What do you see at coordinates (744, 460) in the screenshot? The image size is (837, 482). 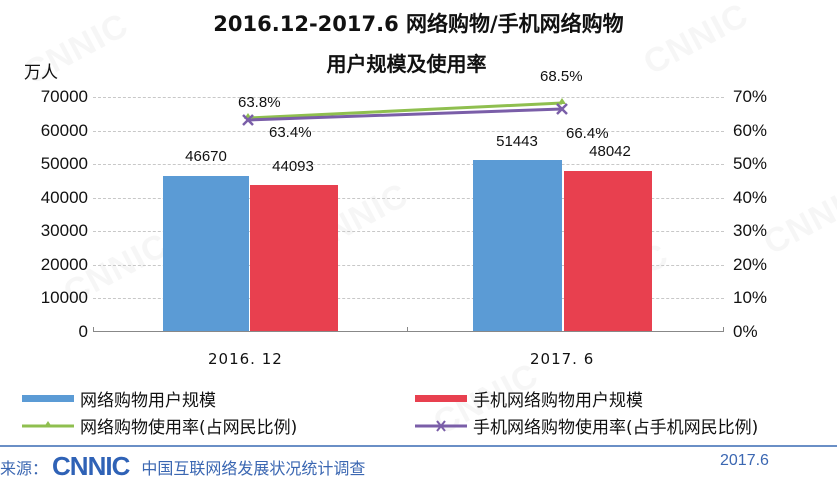 I see `footer-date: 2017.6` at bounding box center [744, 460].